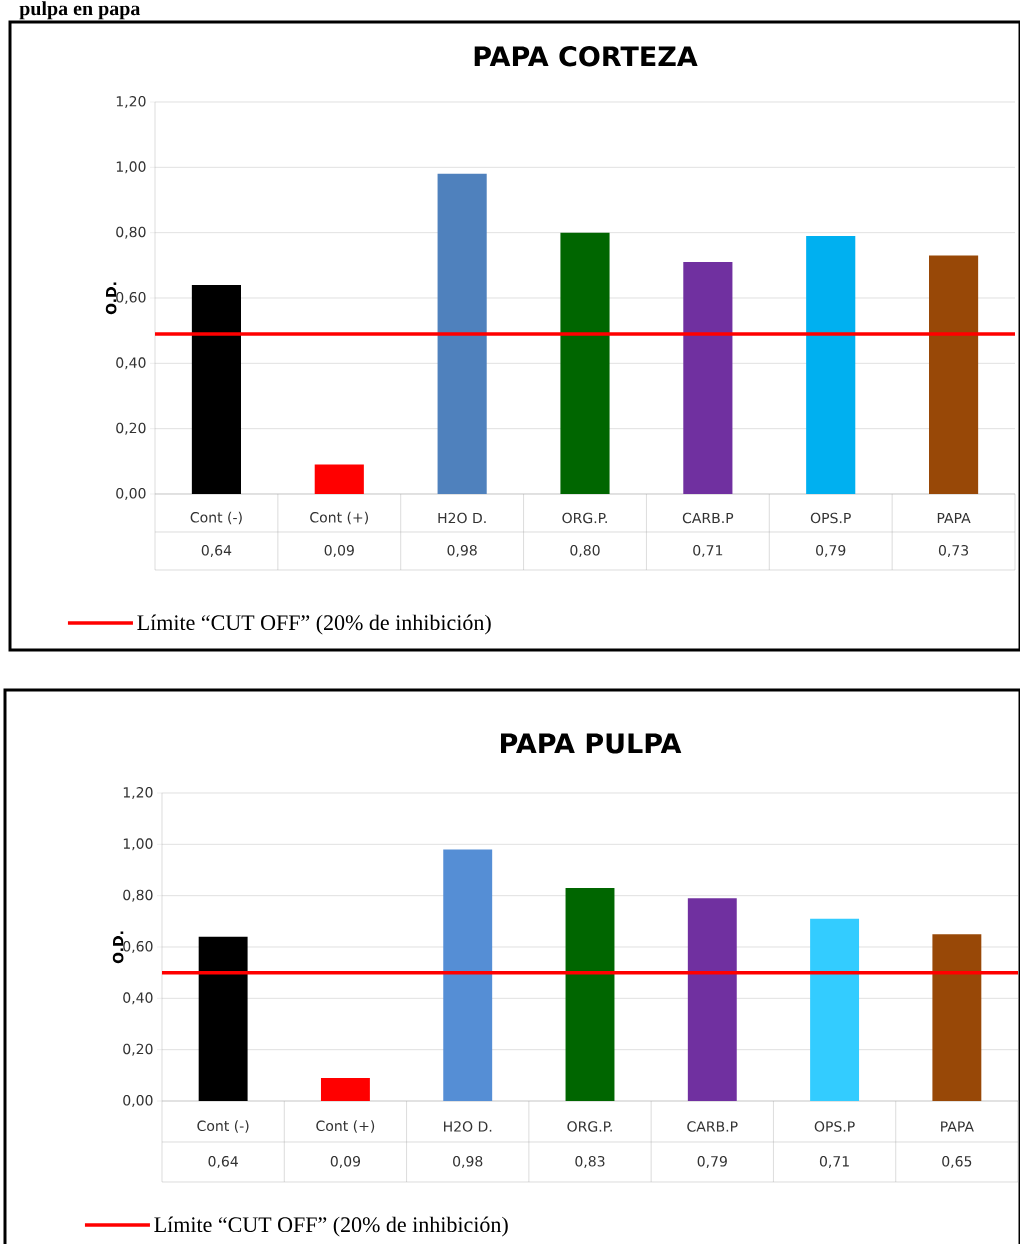 This screenshot has width=1020, height=1244. Describe the element at coordinates (590, 1162) in the screenshot. I see `data-label: 0,83` at that location.